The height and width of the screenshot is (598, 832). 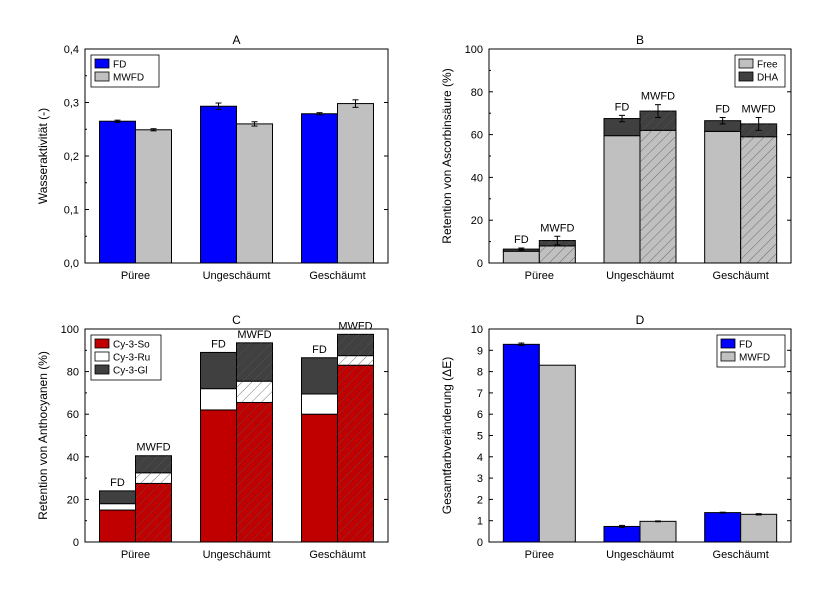 What do you see at coordinates (480, 479) in the screenshot?
I see `y-tick-label: 3` at bounding box center [480, 479].